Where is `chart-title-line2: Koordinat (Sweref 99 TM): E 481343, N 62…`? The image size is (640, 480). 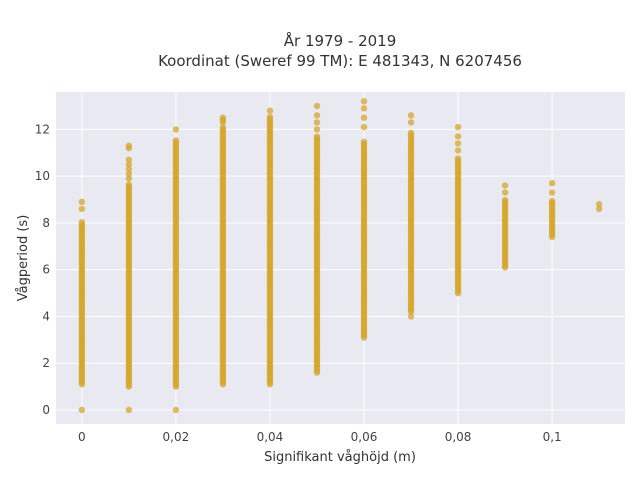 chart-title-line2: Koordinat (Sweref 99 TM): E 481343, N 62… is located at coordinates (340, 61).